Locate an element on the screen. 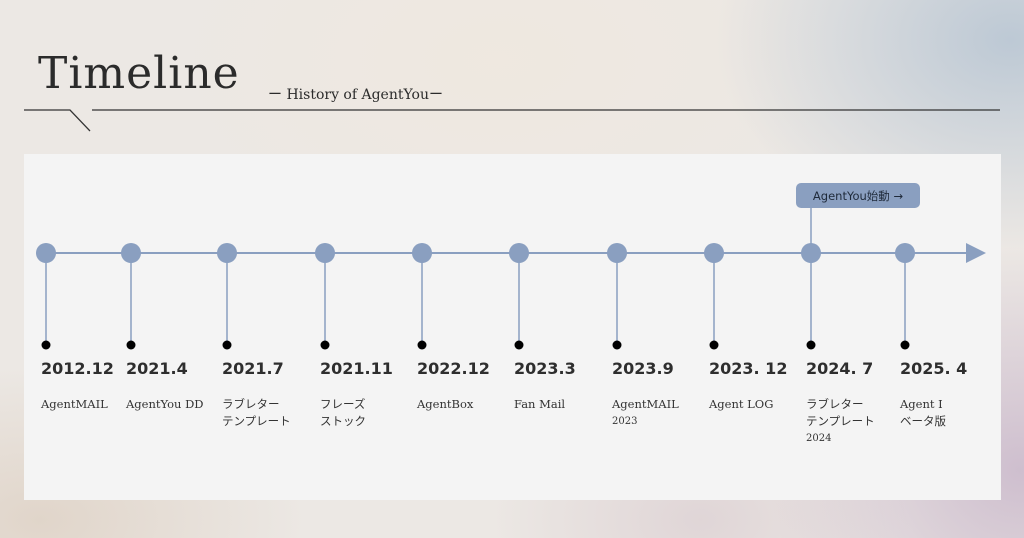  event-label: AgentMAIL 2023 is located at coordinates (662, 413).